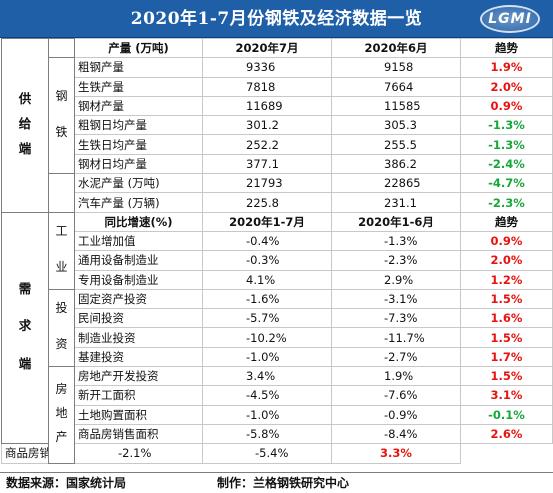  Describe the element at coordinates (267, 202) in the screenshot. I see `row-value-current: 225.8` at that location.